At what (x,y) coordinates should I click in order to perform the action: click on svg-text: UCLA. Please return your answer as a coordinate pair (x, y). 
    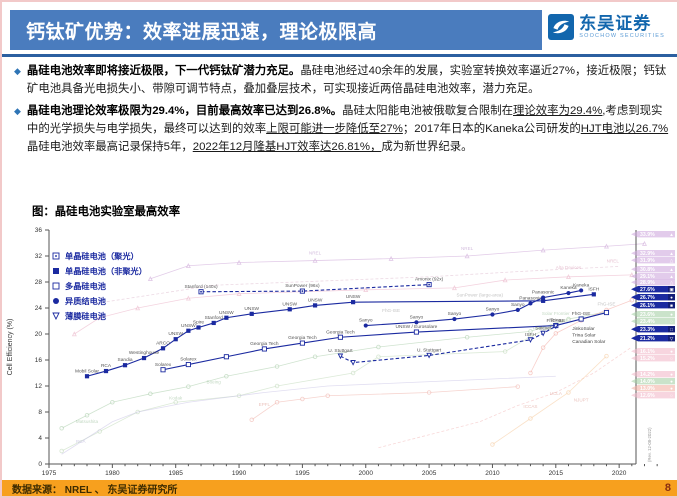
    Looking at the image, I should click on (556, 393).